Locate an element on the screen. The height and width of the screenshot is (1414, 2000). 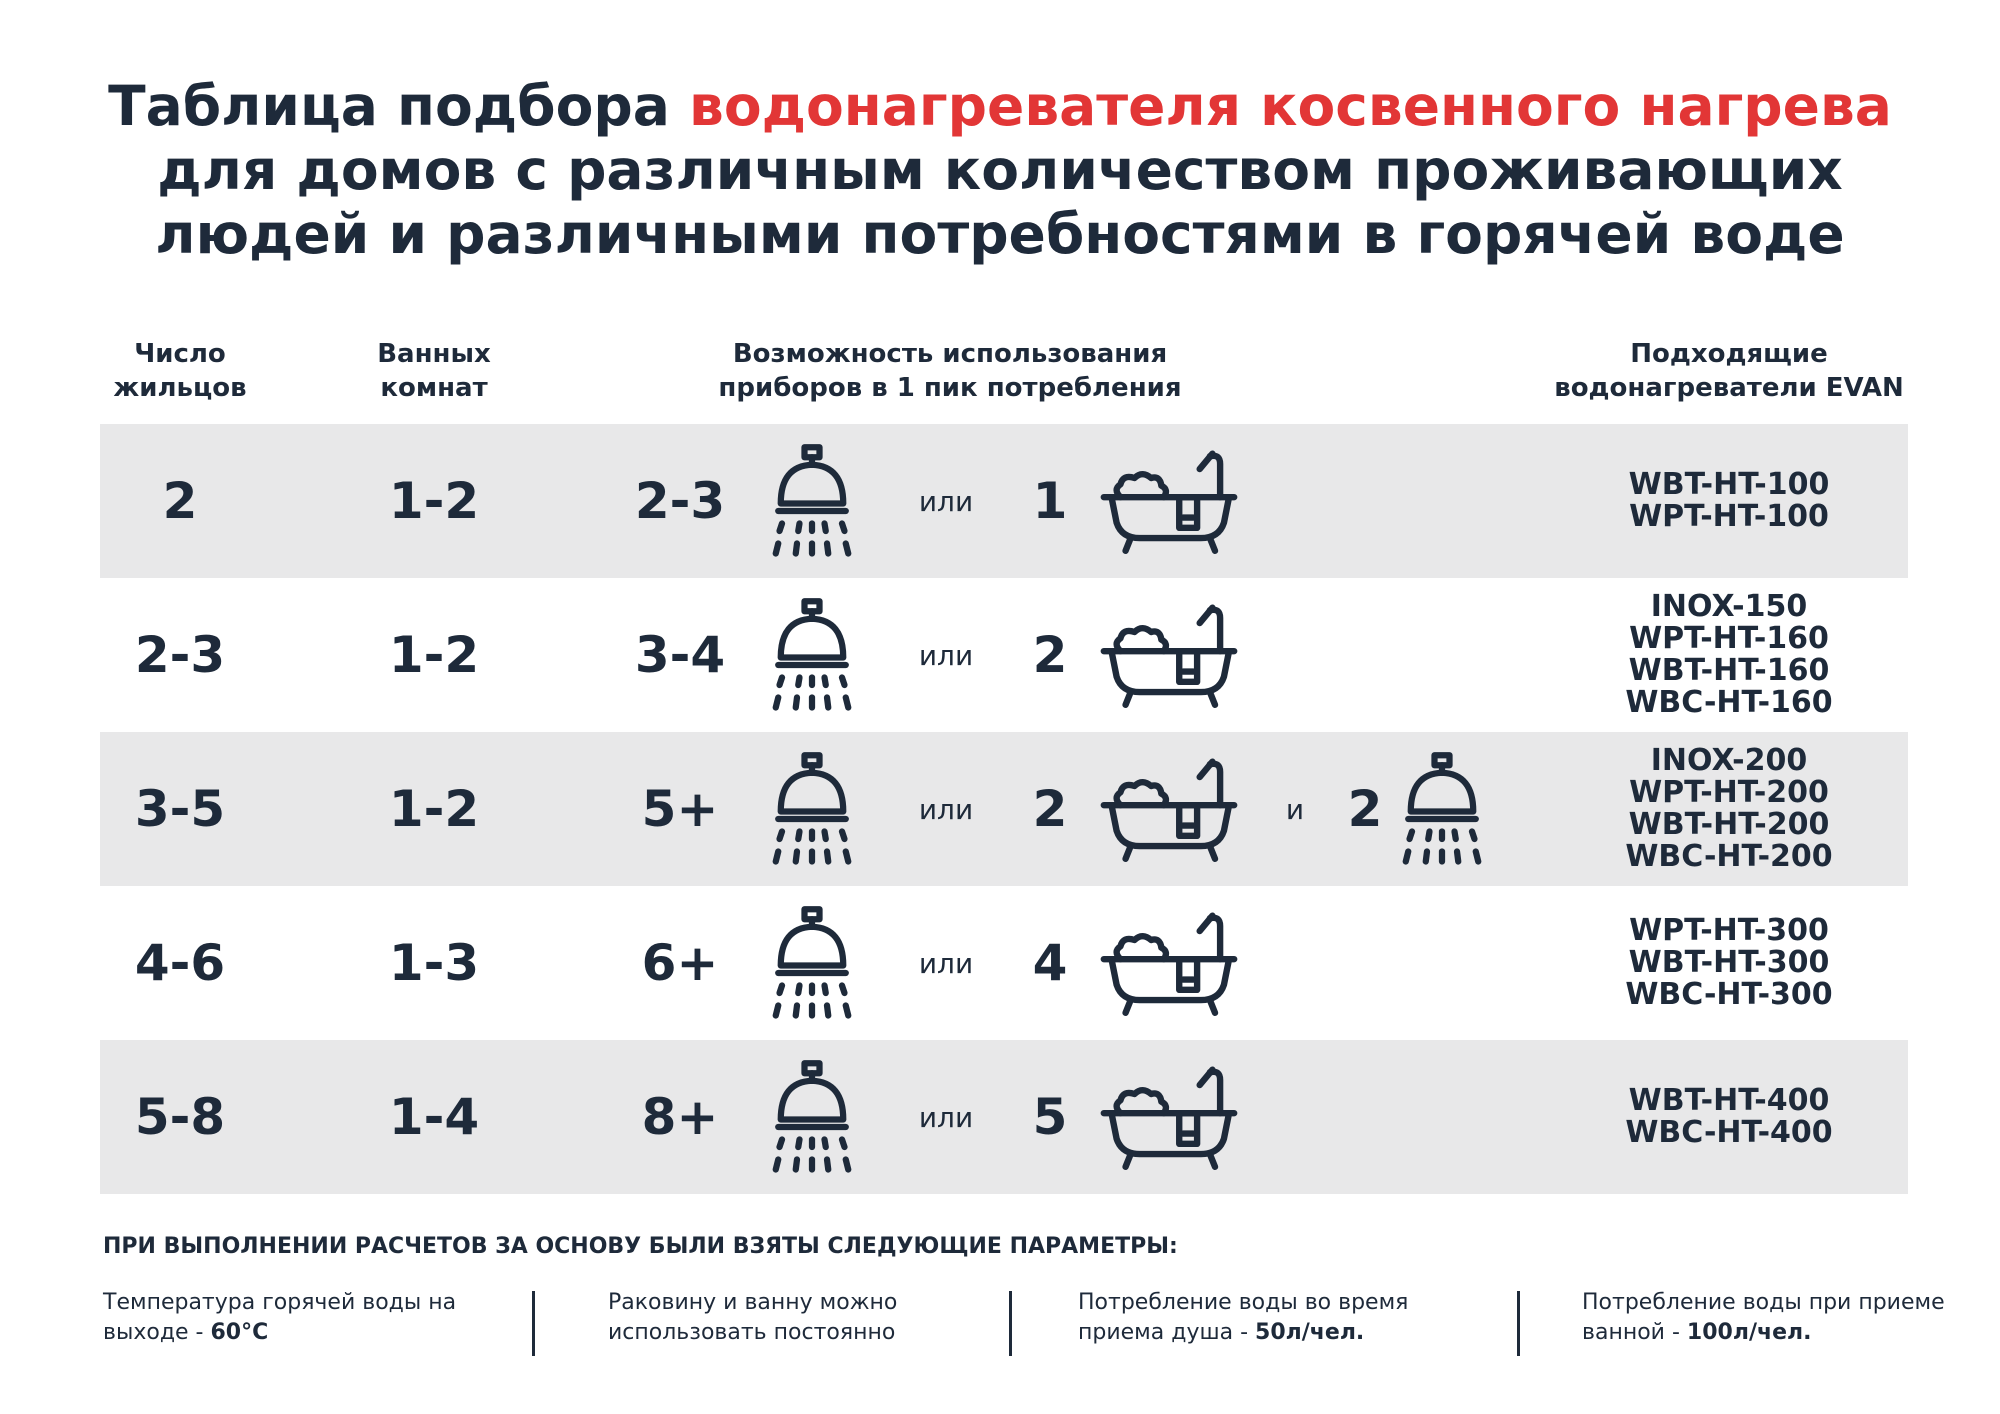
showers: 2-3 is located at coordinates (680, 501).